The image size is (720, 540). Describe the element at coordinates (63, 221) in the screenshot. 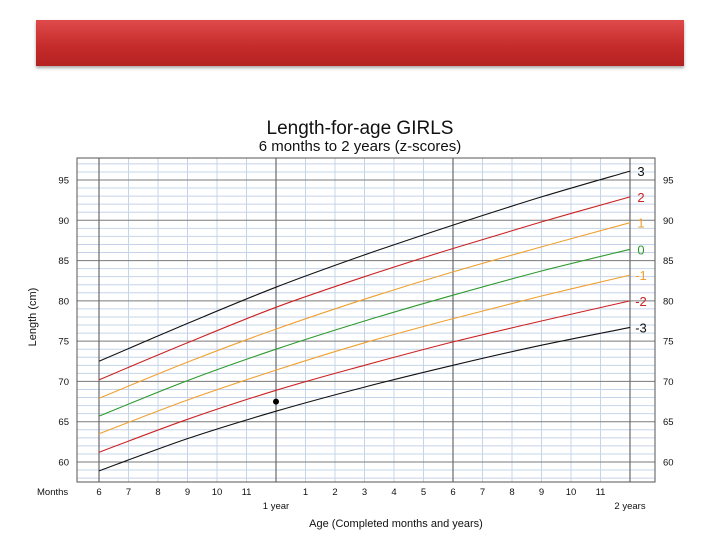

I see `y-tick-label-left: 90` at that location.